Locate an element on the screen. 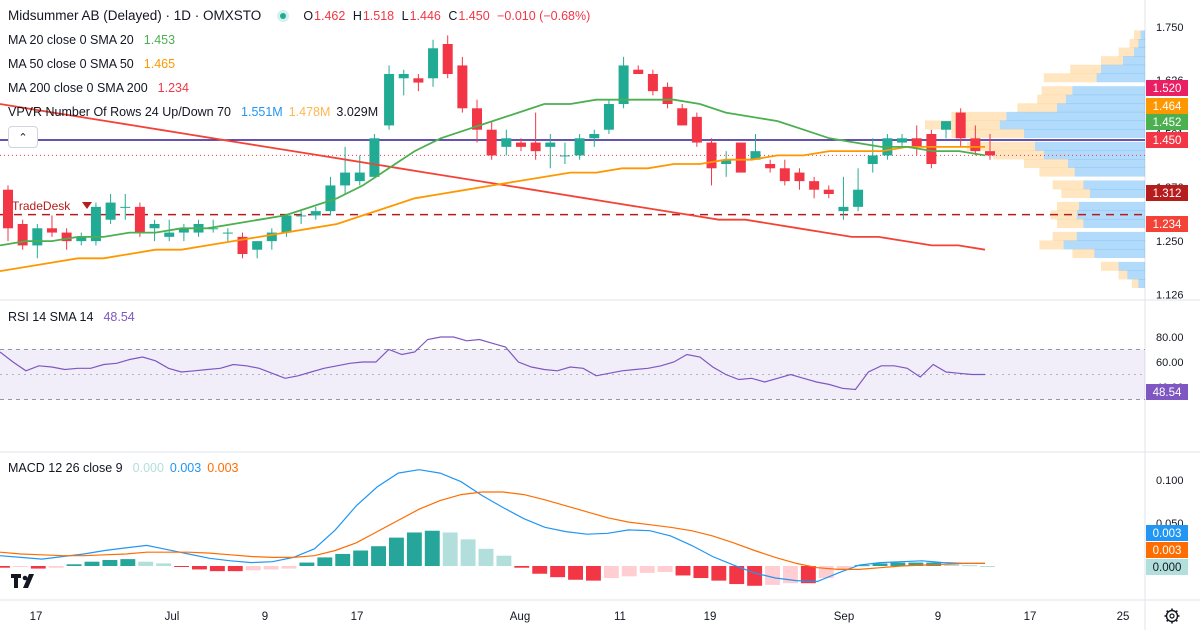 The image size is (1200, 630). ma200-legend: MA 200 close 0 SMA 200 1.234 is located at coordinates (98, 88).